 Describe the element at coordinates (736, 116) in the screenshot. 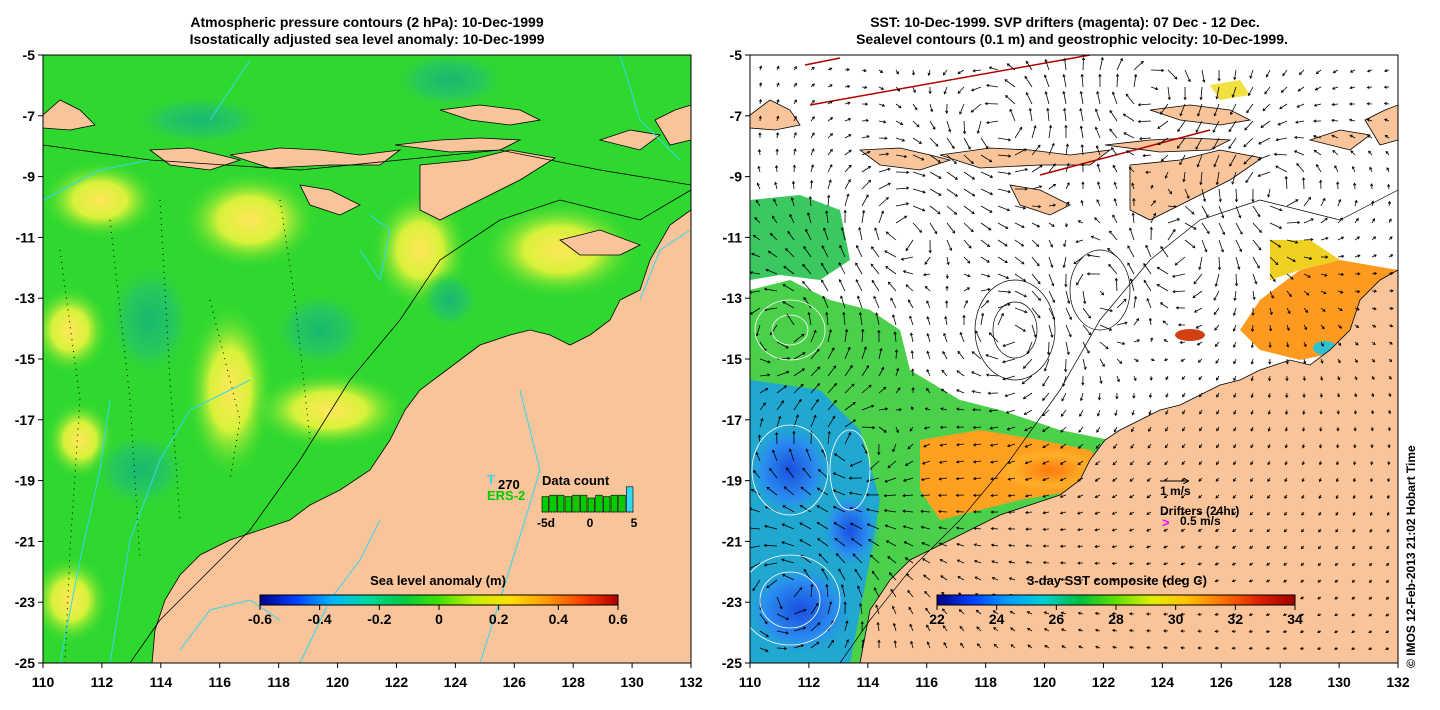

I see `right-y-tick-label: -7` at that location.